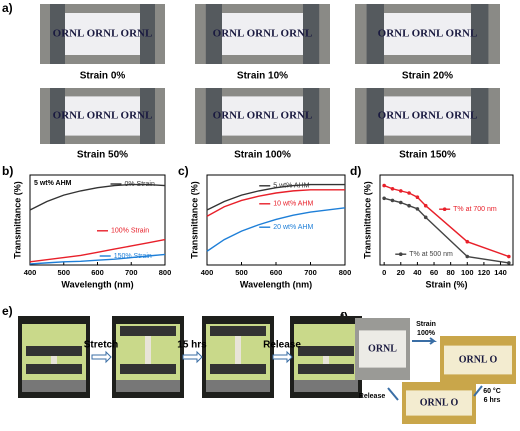 This screenshot has height=431, width=520. Describe the element at coordinates (475, 209) in the screenshot. I see `legend-label: T% at 700 nm` at that location.